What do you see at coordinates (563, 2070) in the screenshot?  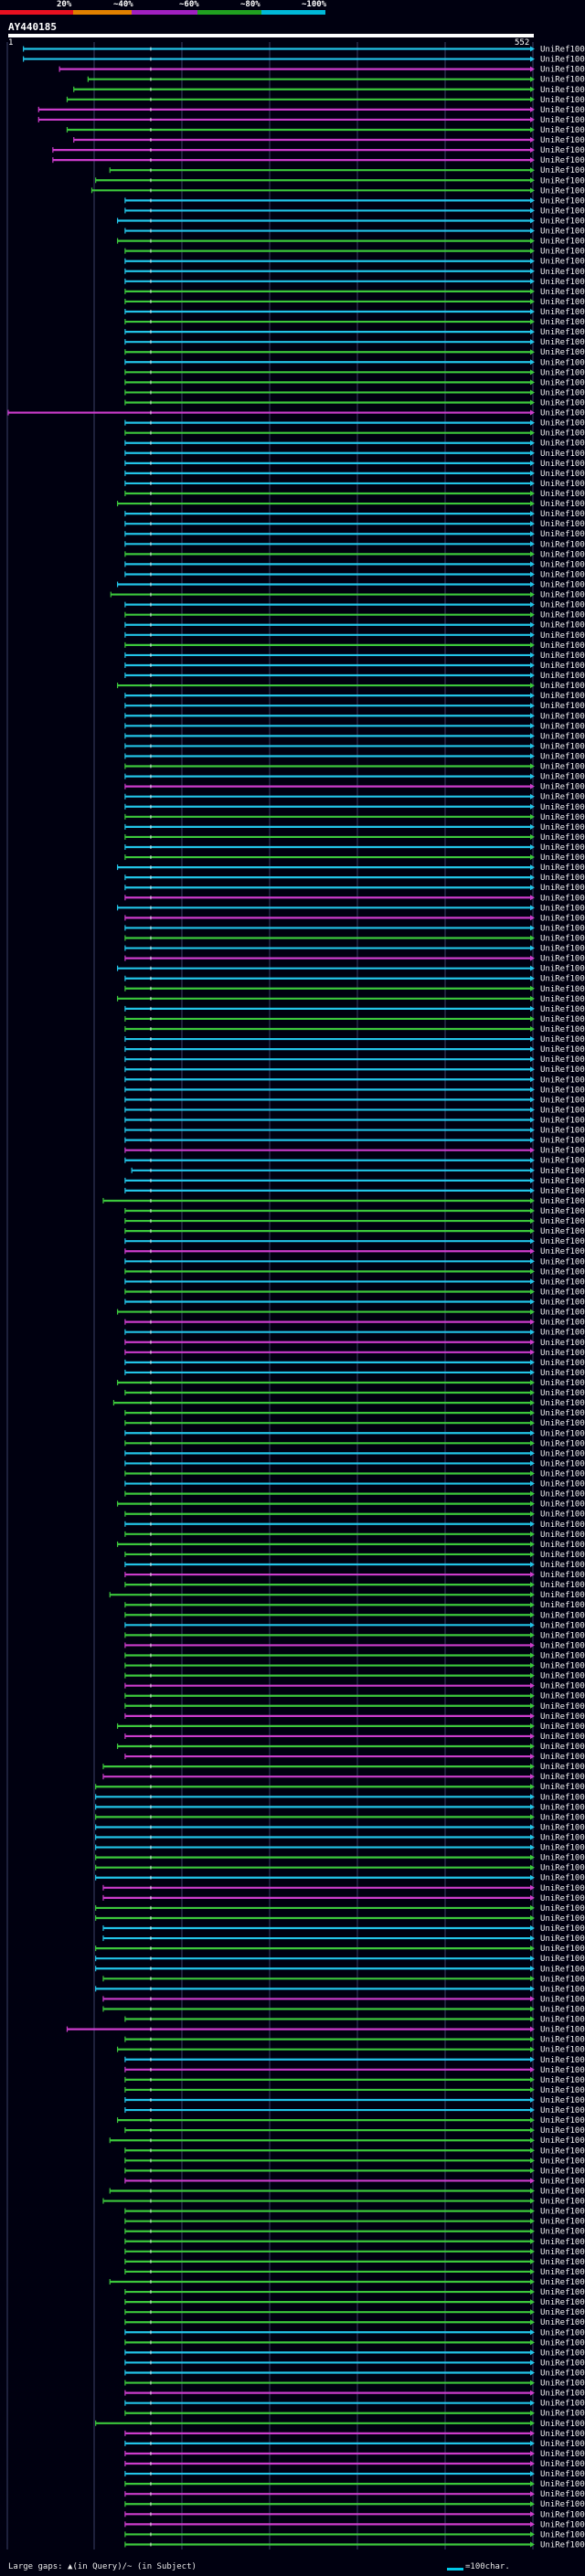 I see `hit-label: UniRef100_A6EGT4` at bounding box center [563, 2070].